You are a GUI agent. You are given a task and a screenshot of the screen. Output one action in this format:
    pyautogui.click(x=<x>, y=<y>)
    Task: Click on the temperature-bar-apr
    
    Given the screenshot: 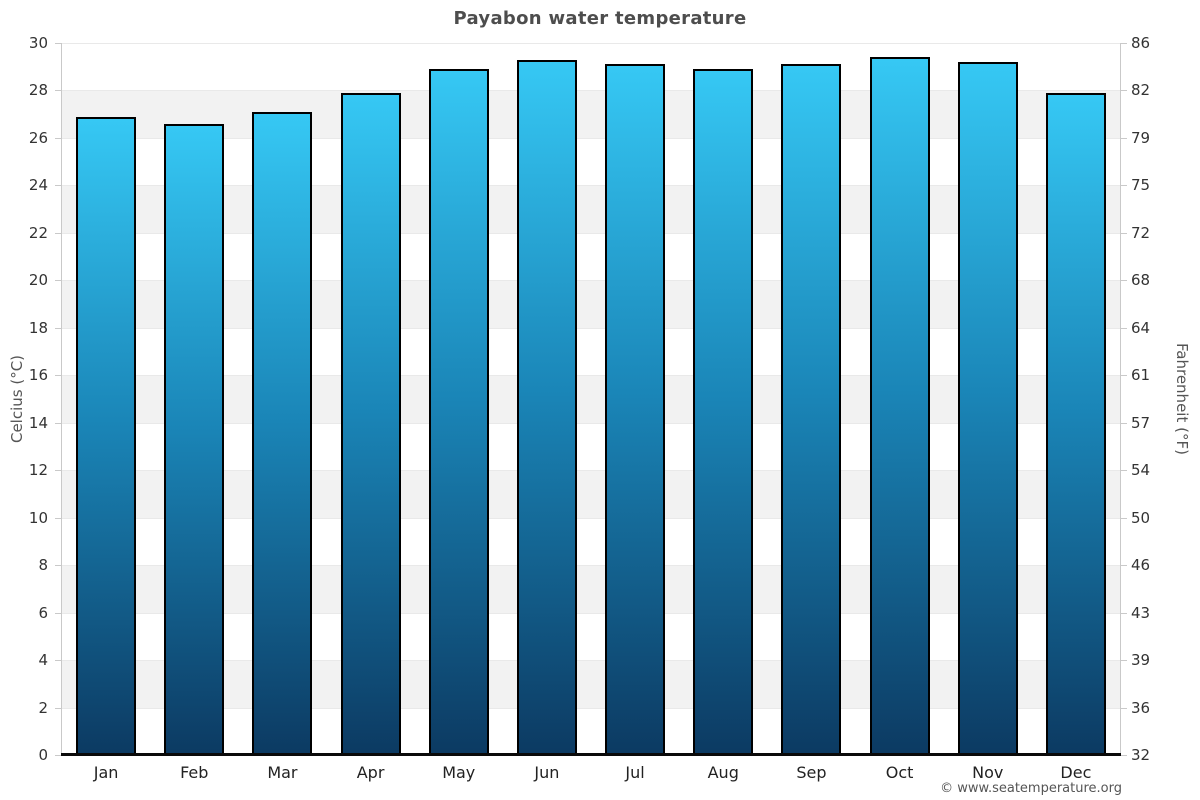 What is the action you would take?
    pyautogui.click(x=370, y=423)
    